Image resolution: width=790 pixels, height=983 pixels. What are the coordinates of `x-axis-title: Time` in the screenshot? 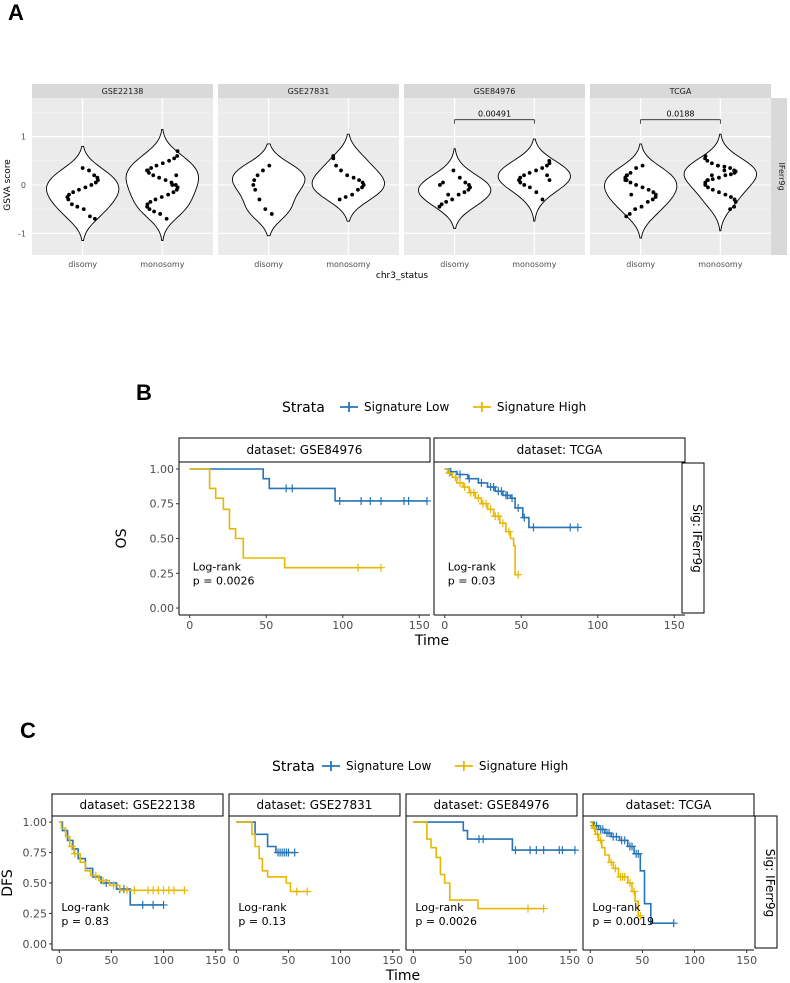 It's located at (402, 975).